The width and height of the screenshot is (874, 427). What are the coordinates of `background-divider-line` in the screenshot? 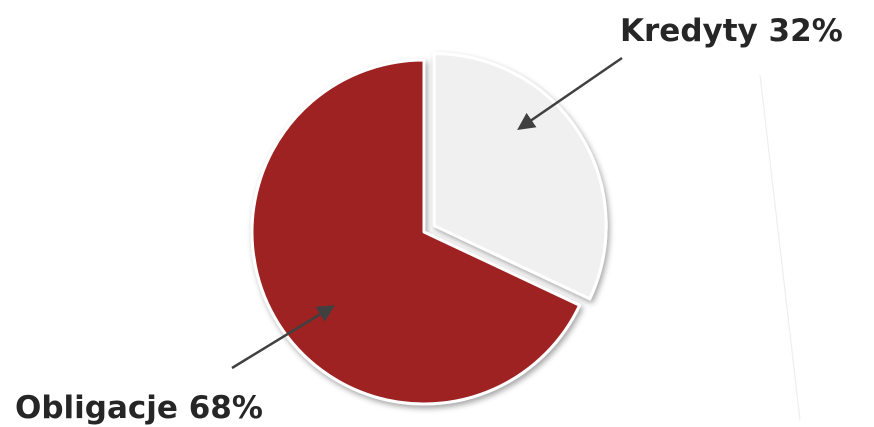 It's located at (780, 247).